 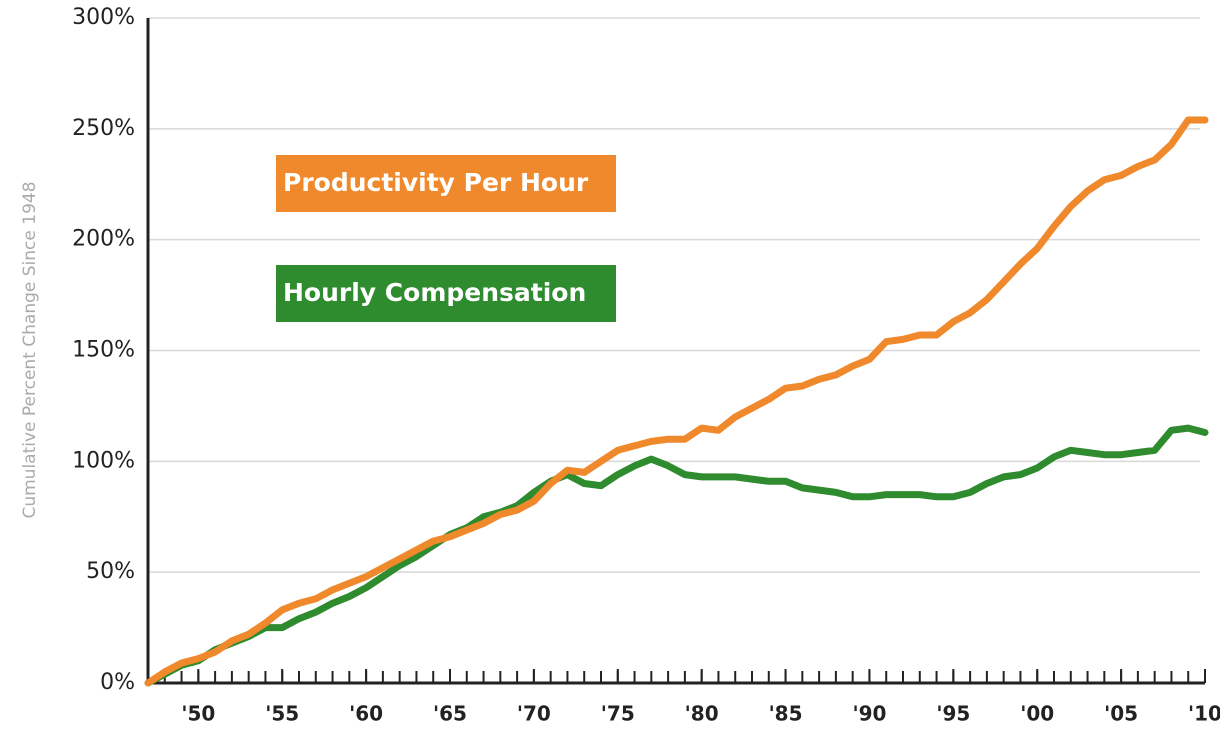 I want to click on x-tick-label: '10, so click(x=1204, y=714).